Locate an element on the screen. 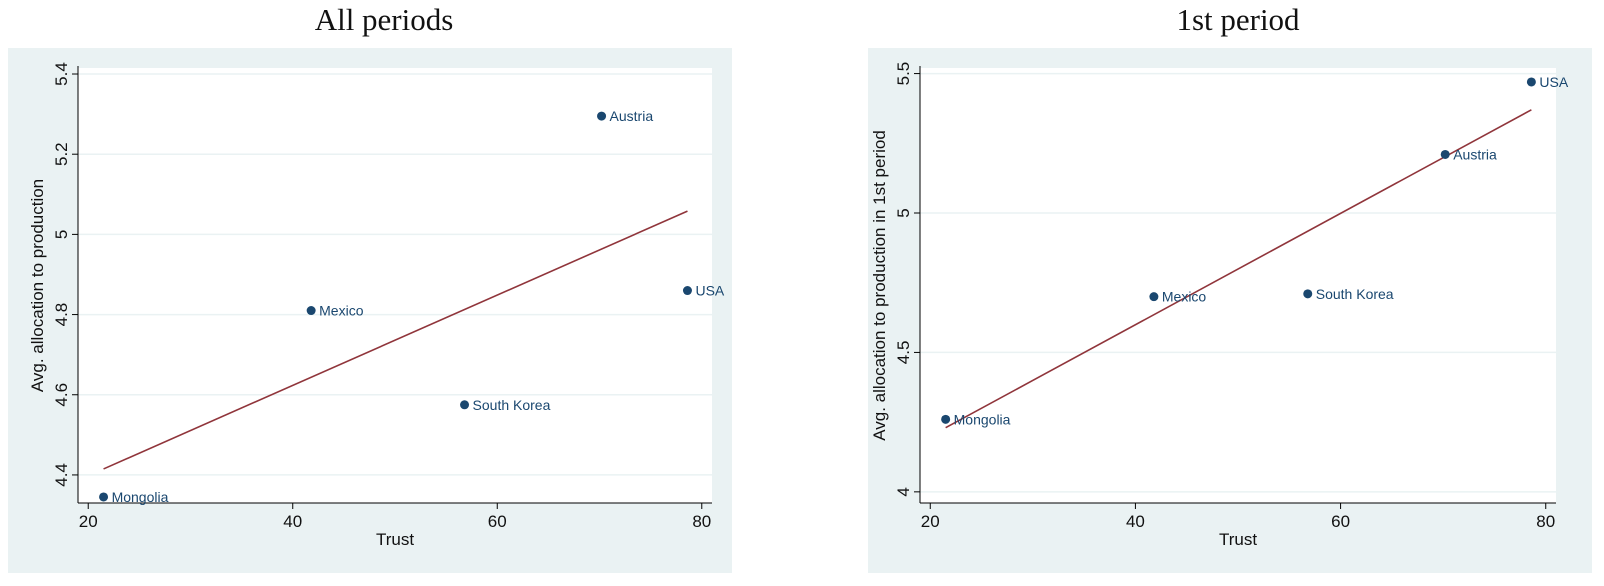  chart-title-1st-period: 1st period is located at coordinates (1238, 19).